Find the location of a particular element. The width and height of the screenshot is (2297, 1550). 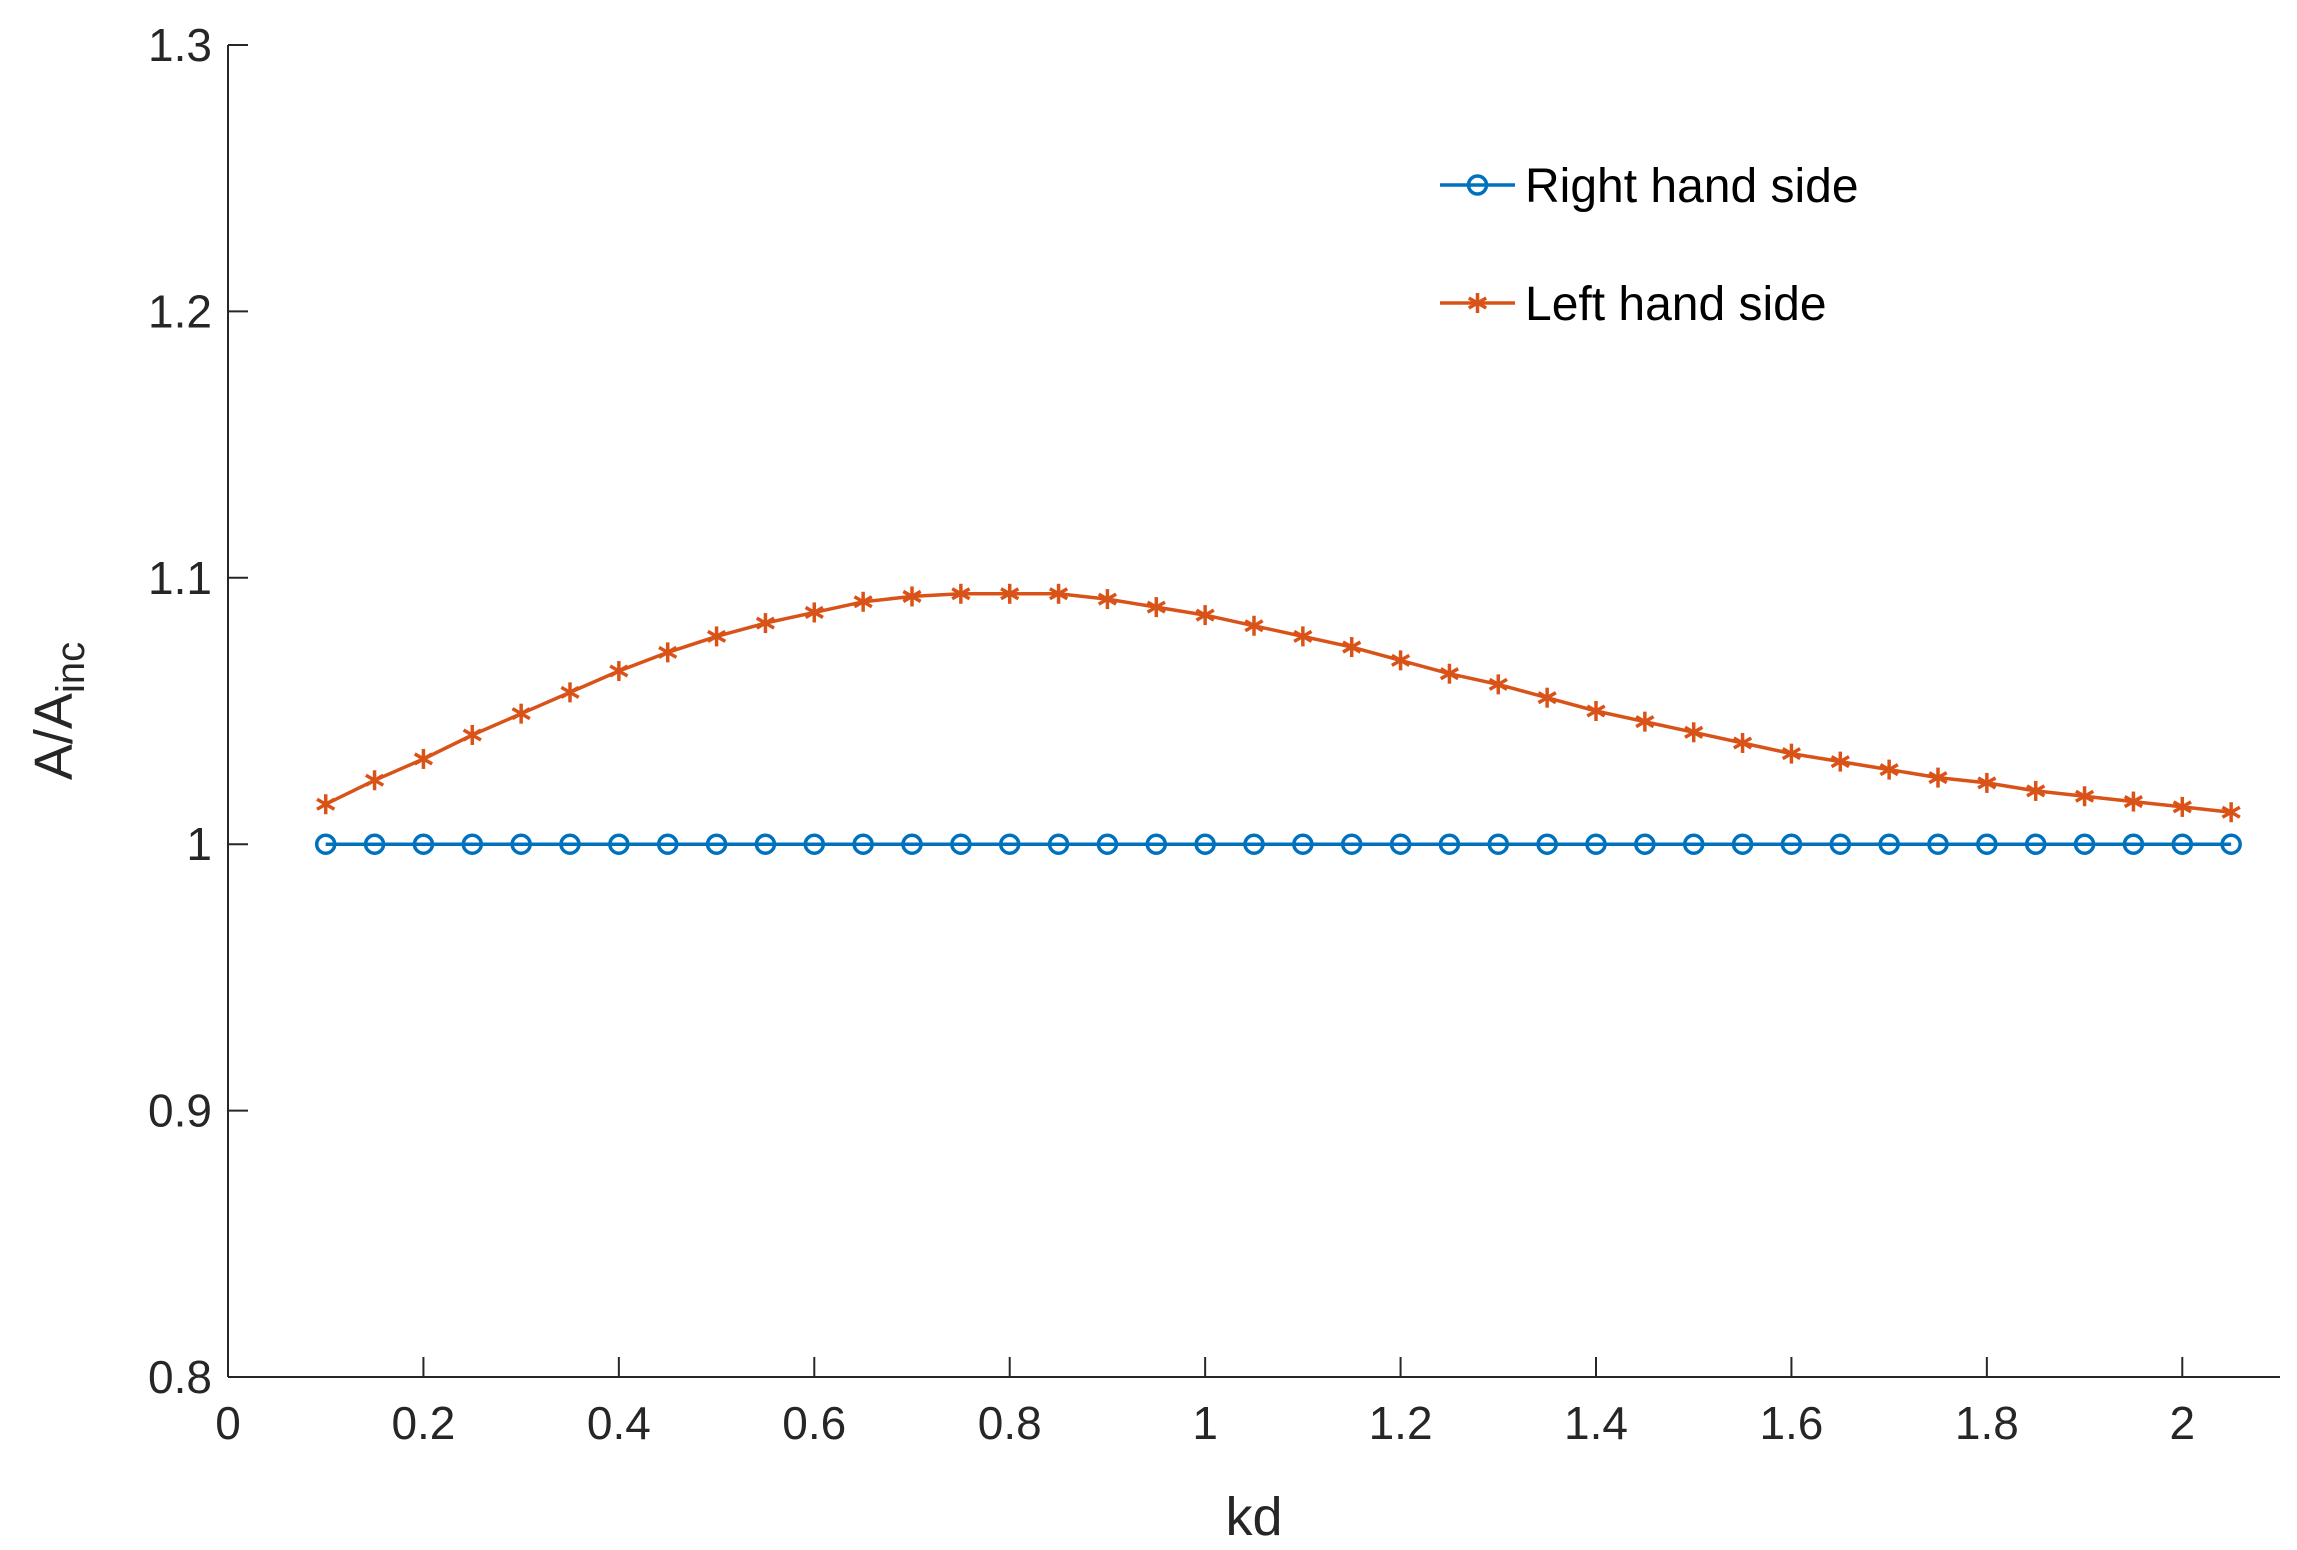

y-axis-label-subscript: inc is located at coordinates (71, 667).